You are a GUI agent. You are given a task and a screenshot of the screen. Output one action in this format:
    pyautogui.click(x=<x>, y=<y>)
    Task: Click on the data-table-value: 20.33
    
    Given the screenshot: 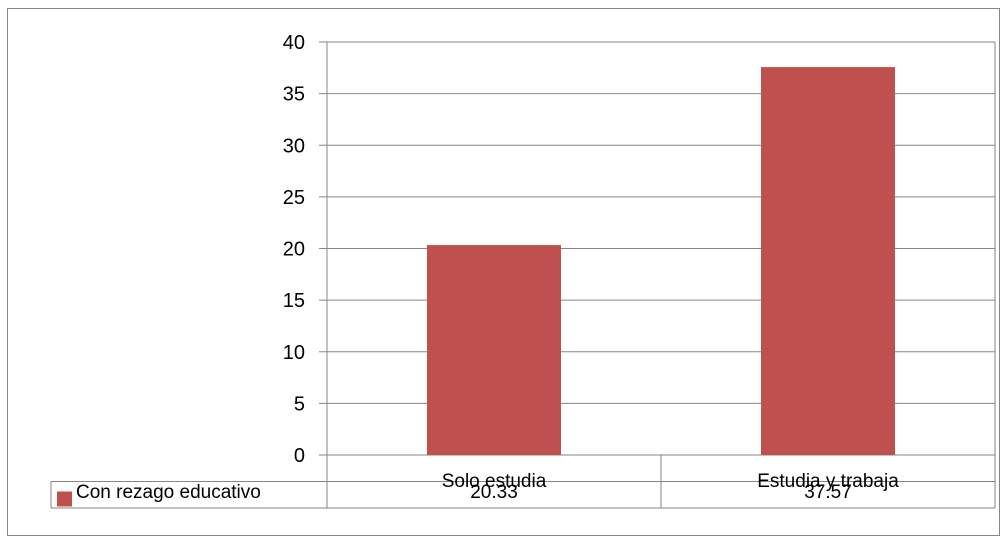 What is the action you would take?
    pyautogui.click(x=494, y=492)
    